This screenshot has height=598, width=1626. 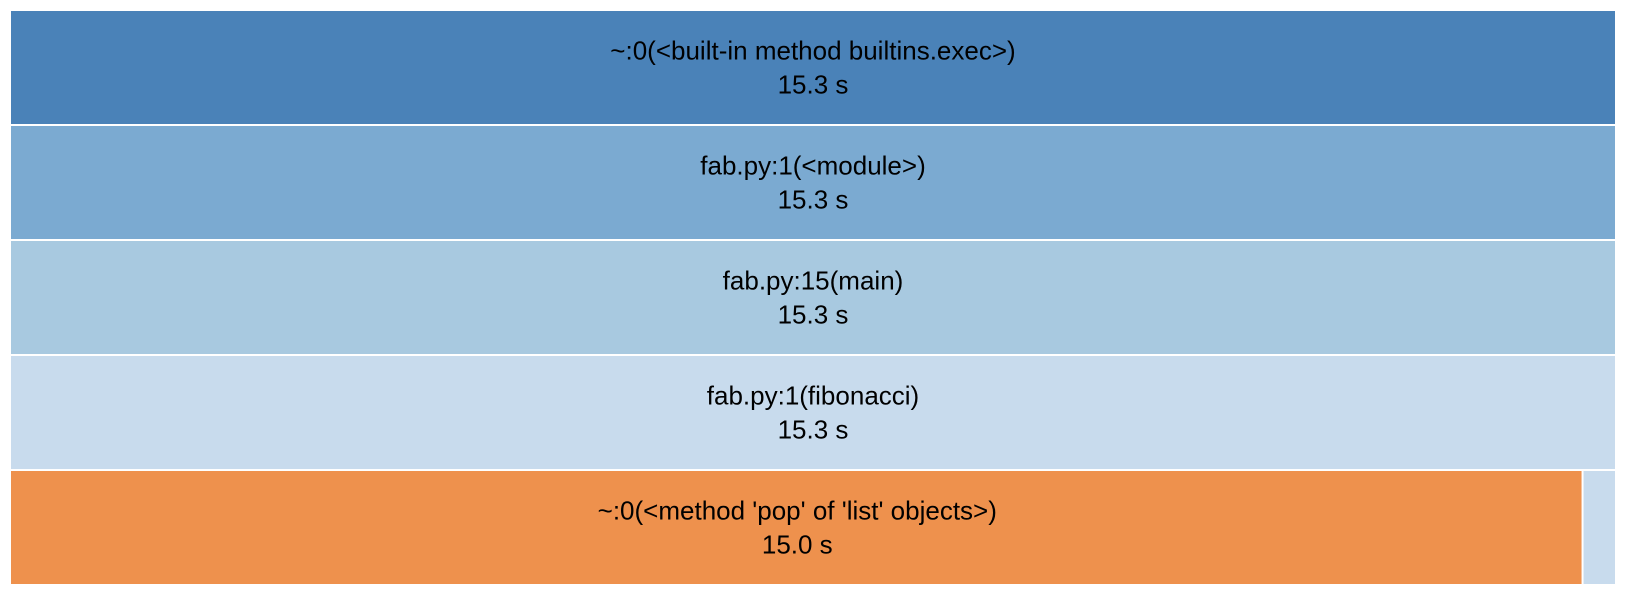 I want to click on icicle-node, so click(x=1599, y=527).